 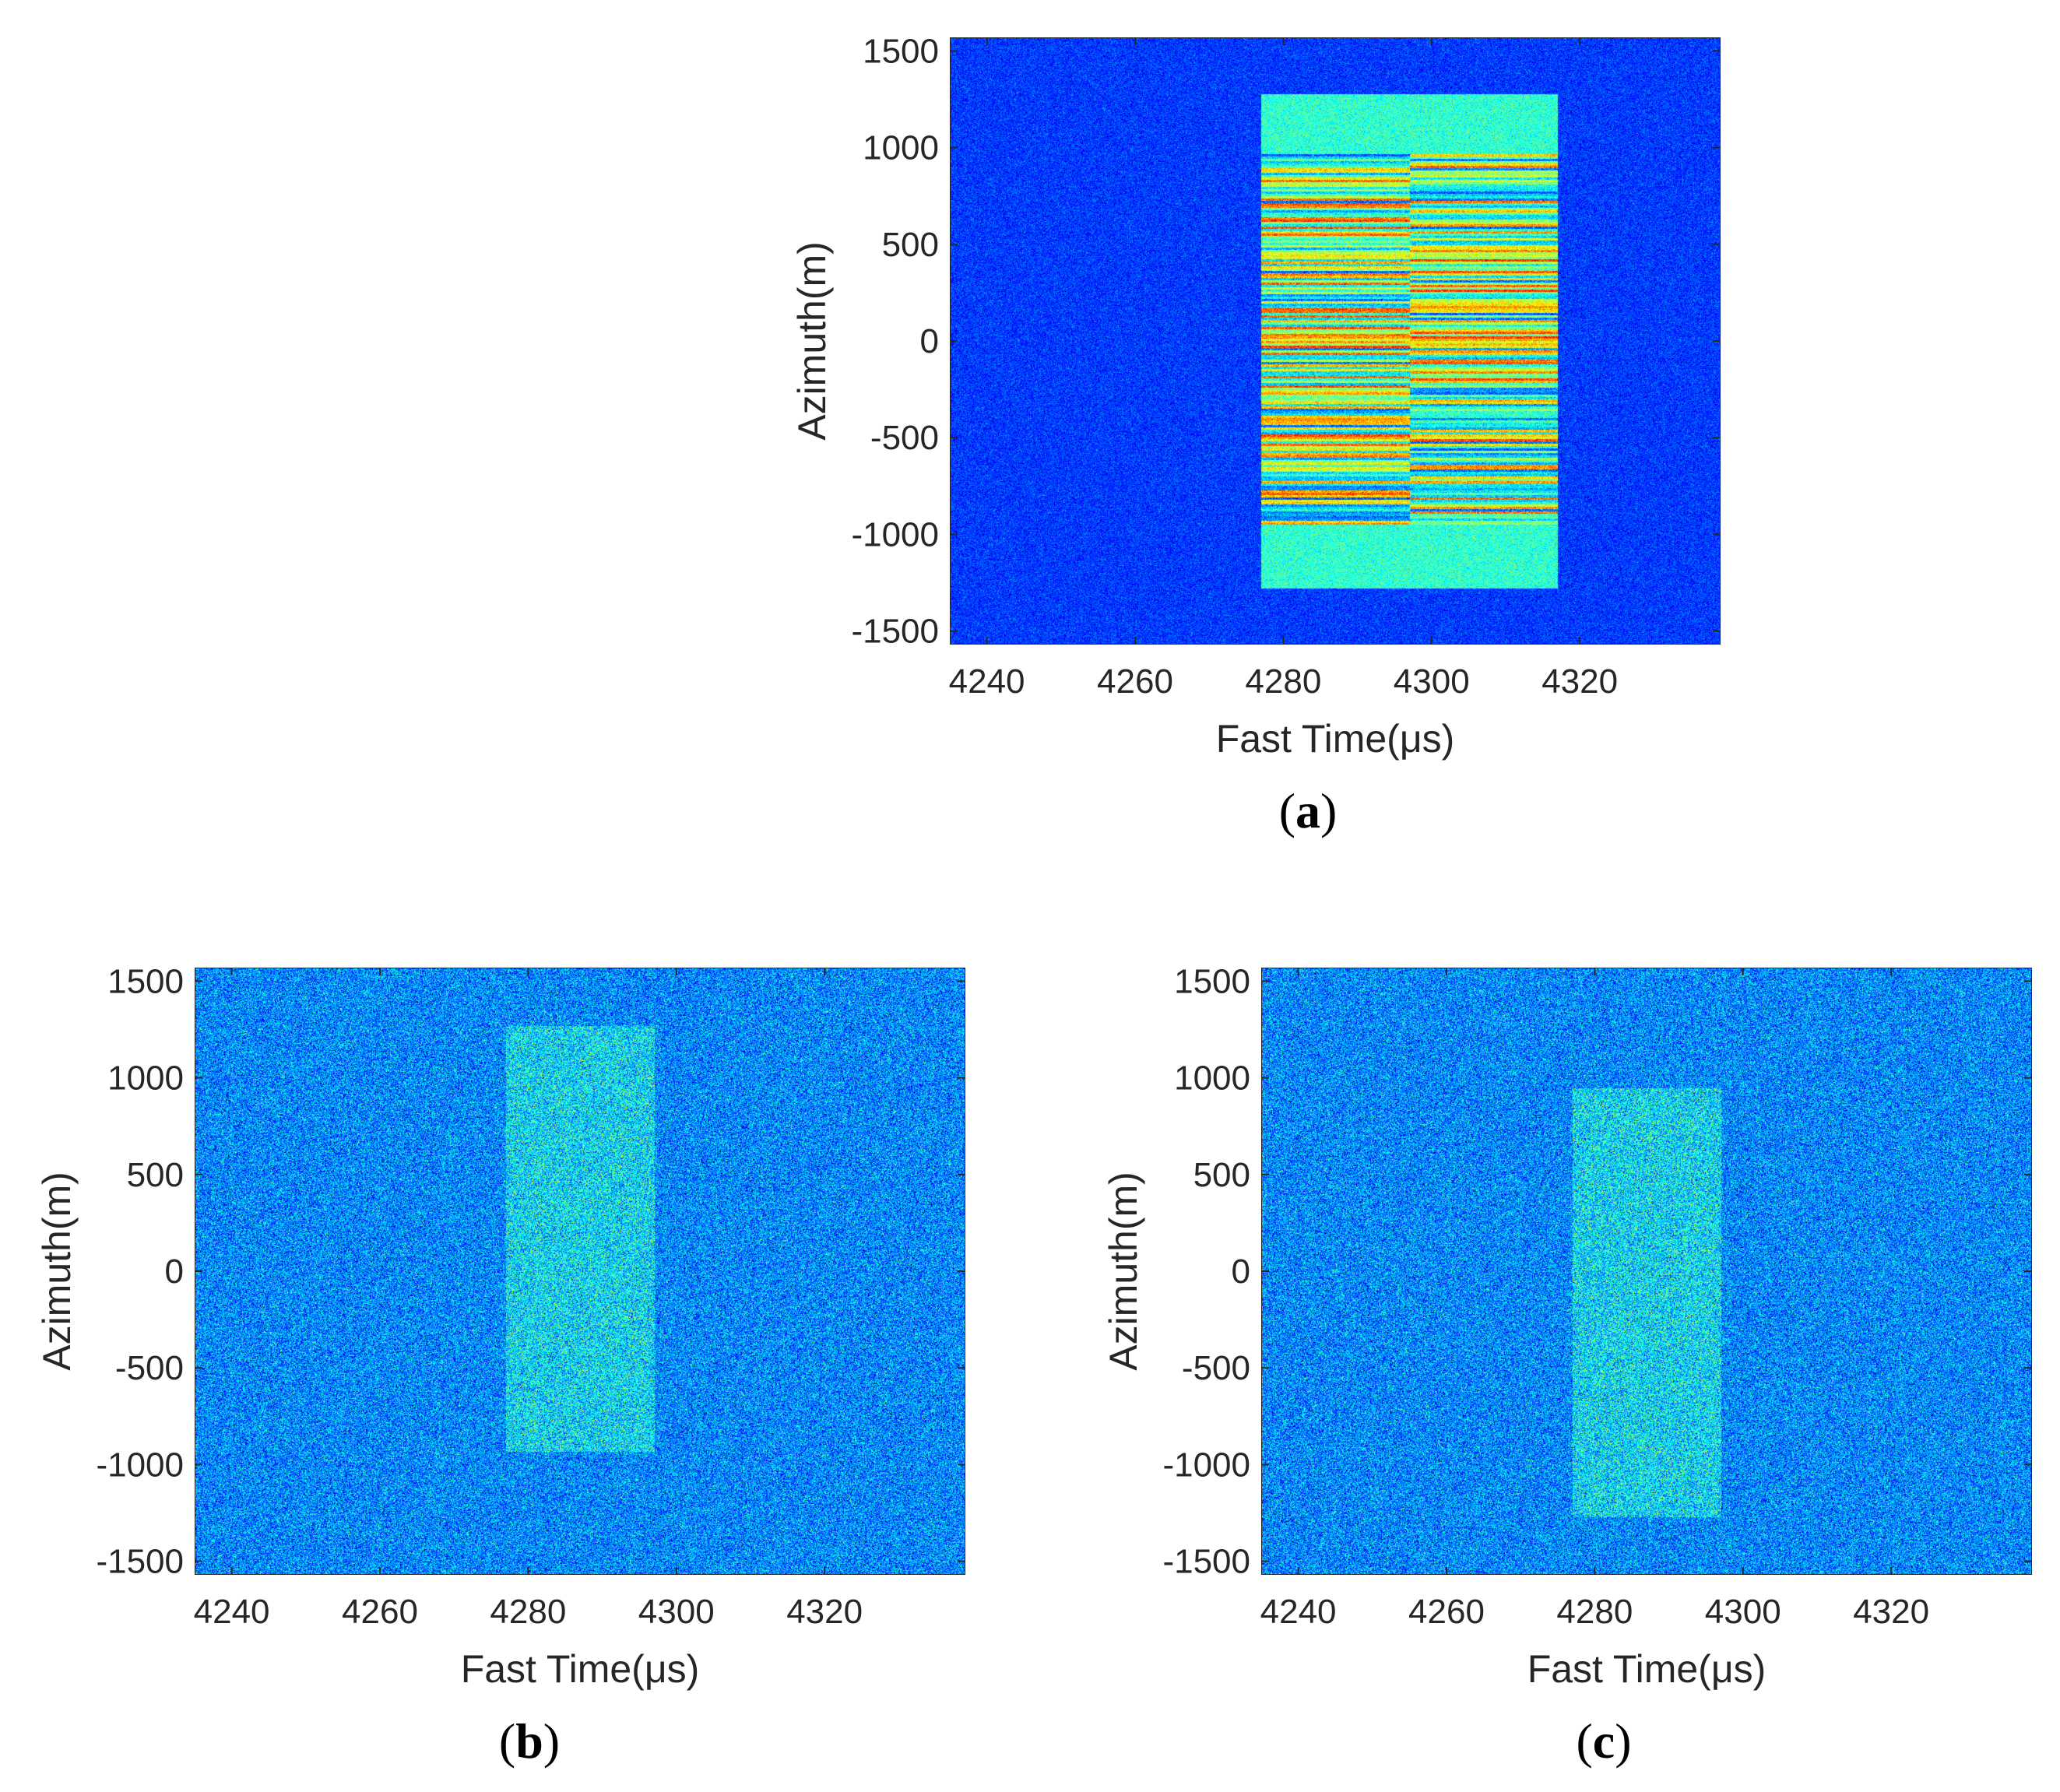 I want to click on caption-a: (a), so click(x=1308, y=810).